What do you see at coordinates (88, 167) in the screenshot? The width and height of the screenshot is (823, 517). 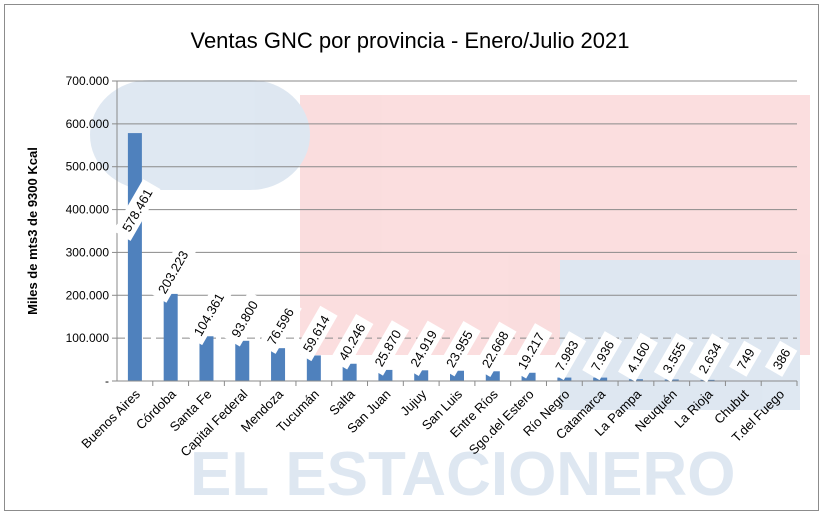 I see `y-tick-label: 500.000` at bounding box center [88, 167].